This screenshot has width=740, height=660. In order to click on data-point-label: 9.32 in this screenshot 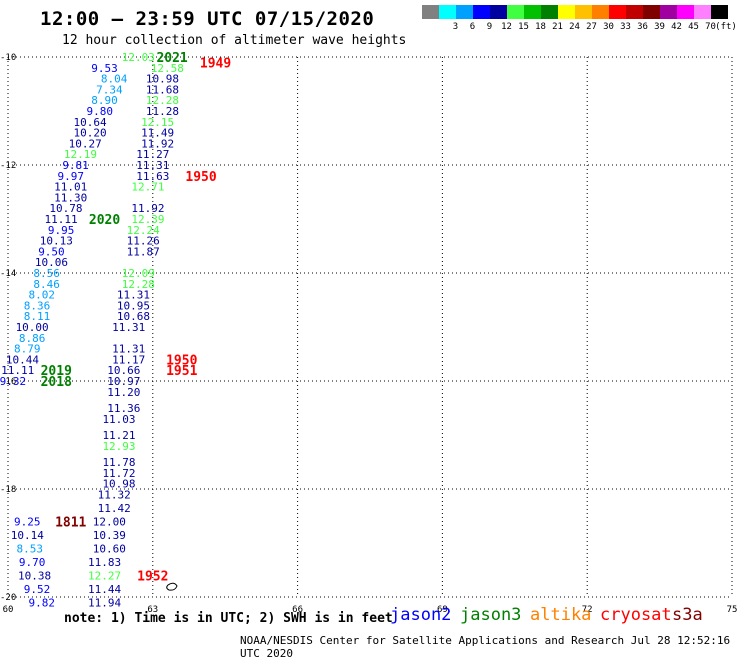, I will do `click(13, 381)`.